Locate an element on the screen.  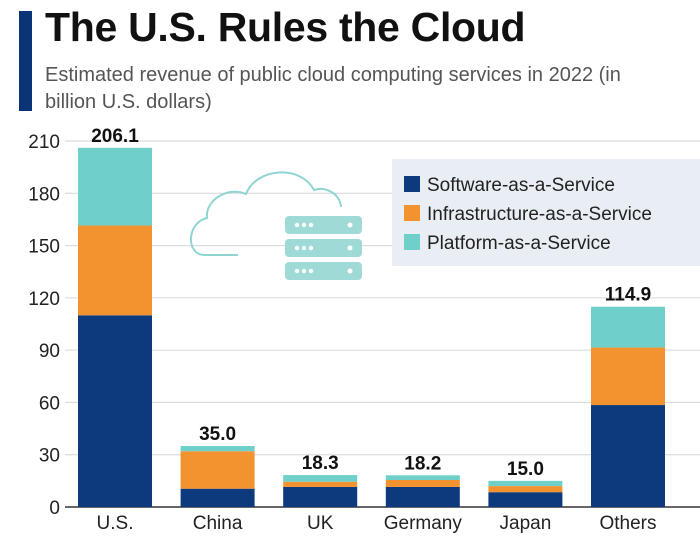
y-tick-label: 0 is located at coordinates (54, 508).